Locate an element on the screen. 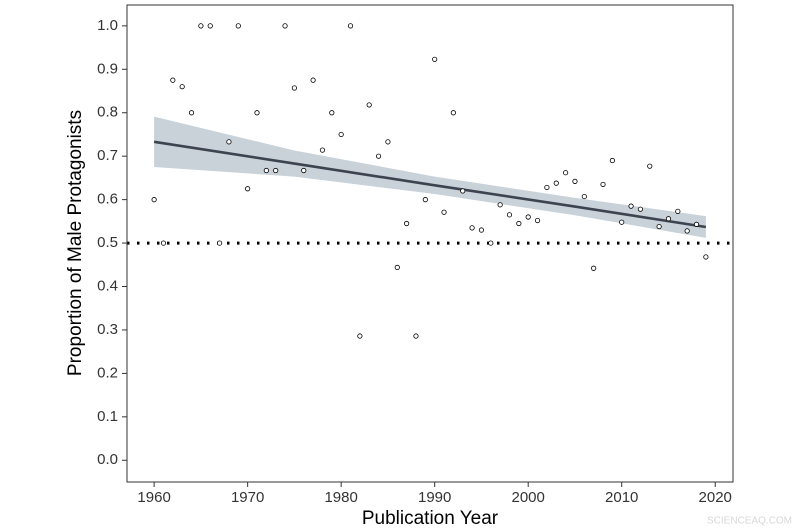 The image size is (800, 530). x-tick-label: 1990 is located at coordinates (434, 497).